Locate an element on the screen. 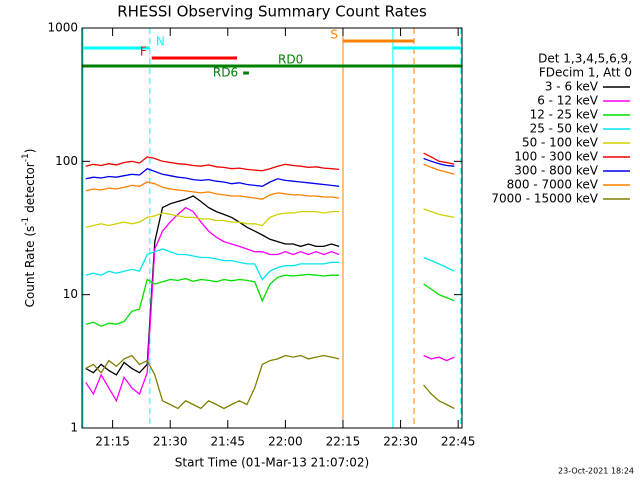 This screenshot has width=640, height=480. x-tick-label: 21:30 is located at coordinates (170, 442).